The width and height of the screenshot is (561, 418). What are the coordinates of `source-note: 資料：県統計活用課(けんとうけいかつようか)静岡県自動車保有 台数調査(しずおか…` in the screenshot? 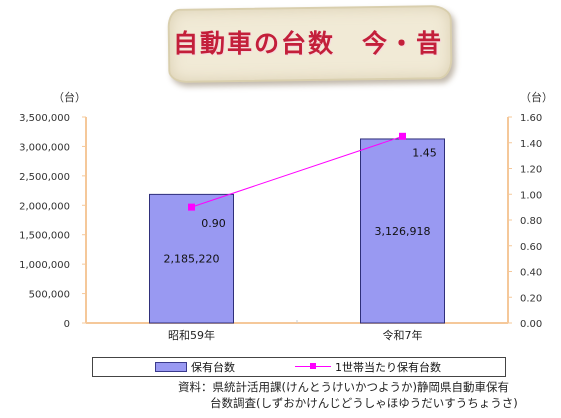 It's located at (368, 395).